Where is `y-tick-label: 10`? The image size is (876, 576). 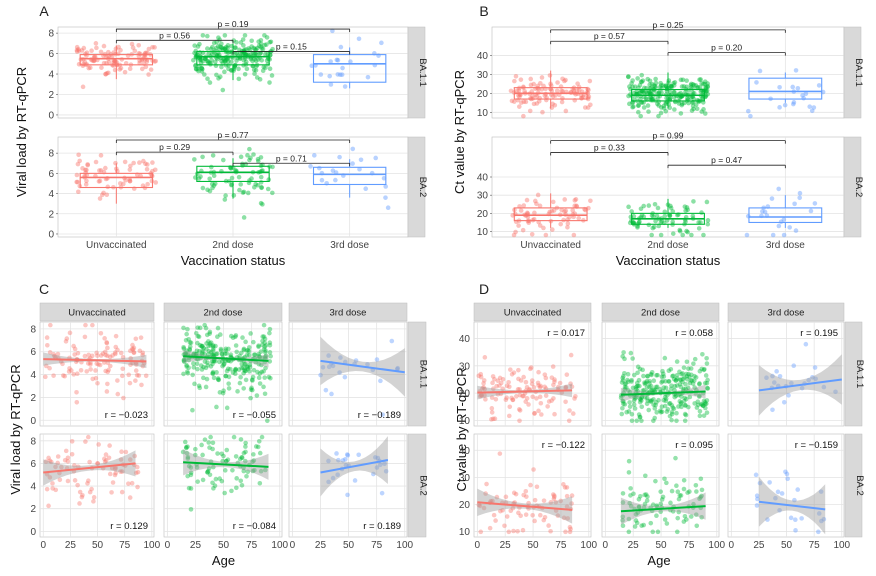
y-tick-label: 10 is located at coordinates (465, 532).